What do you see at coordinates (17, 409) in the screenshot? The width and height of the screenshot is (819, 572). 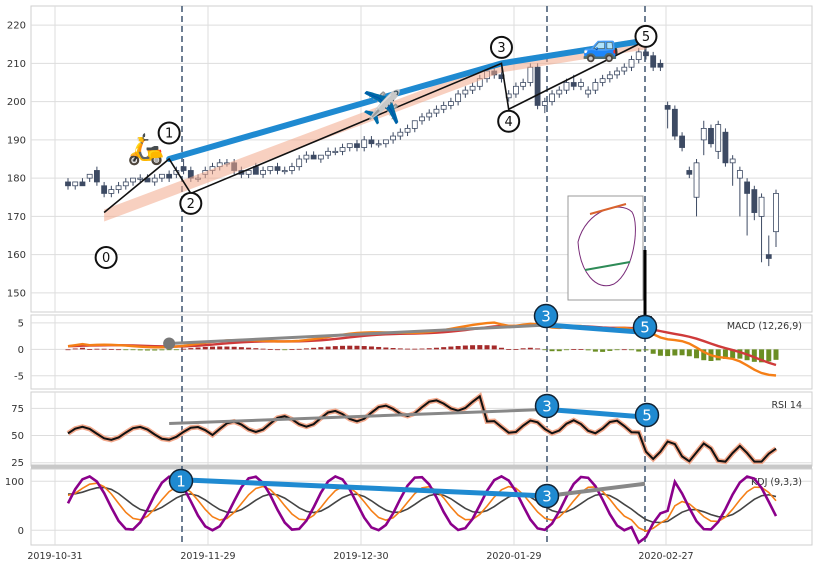 I see `rsi-ytick-label: 75` at bounding box center [17, 409].